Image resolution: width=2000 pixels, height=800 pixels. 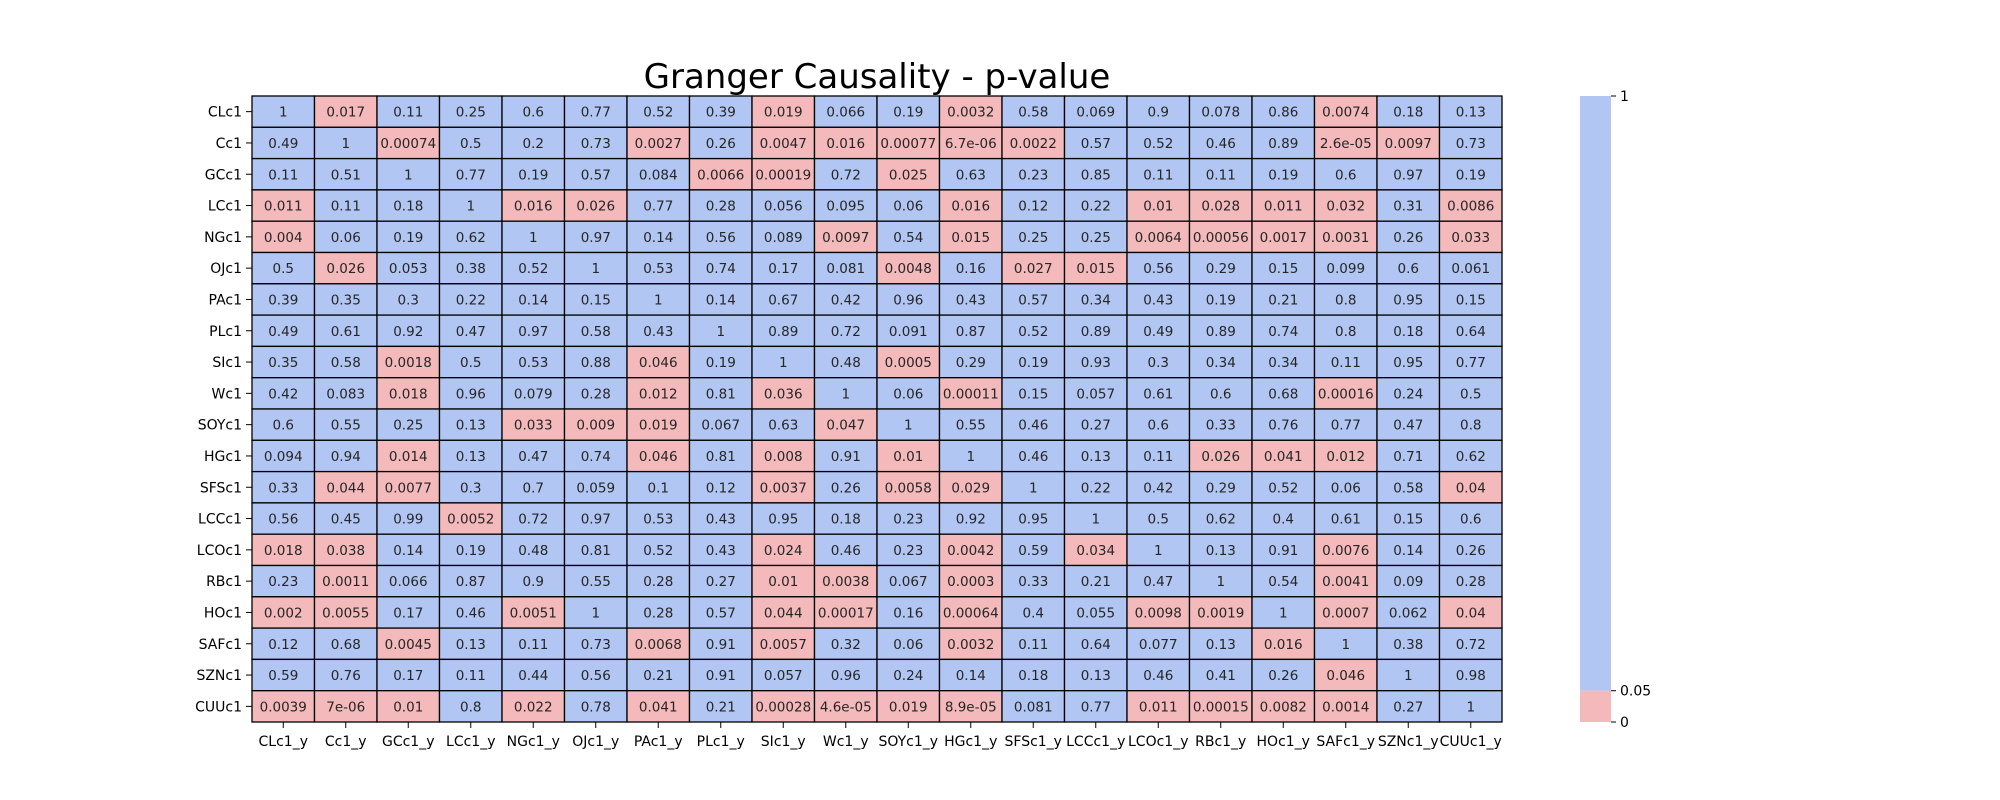 What do you see at coordinates (1470, 238) in the screenshot?
I see `cell-value-label: 0.033` at bounding box center [1470, 238].